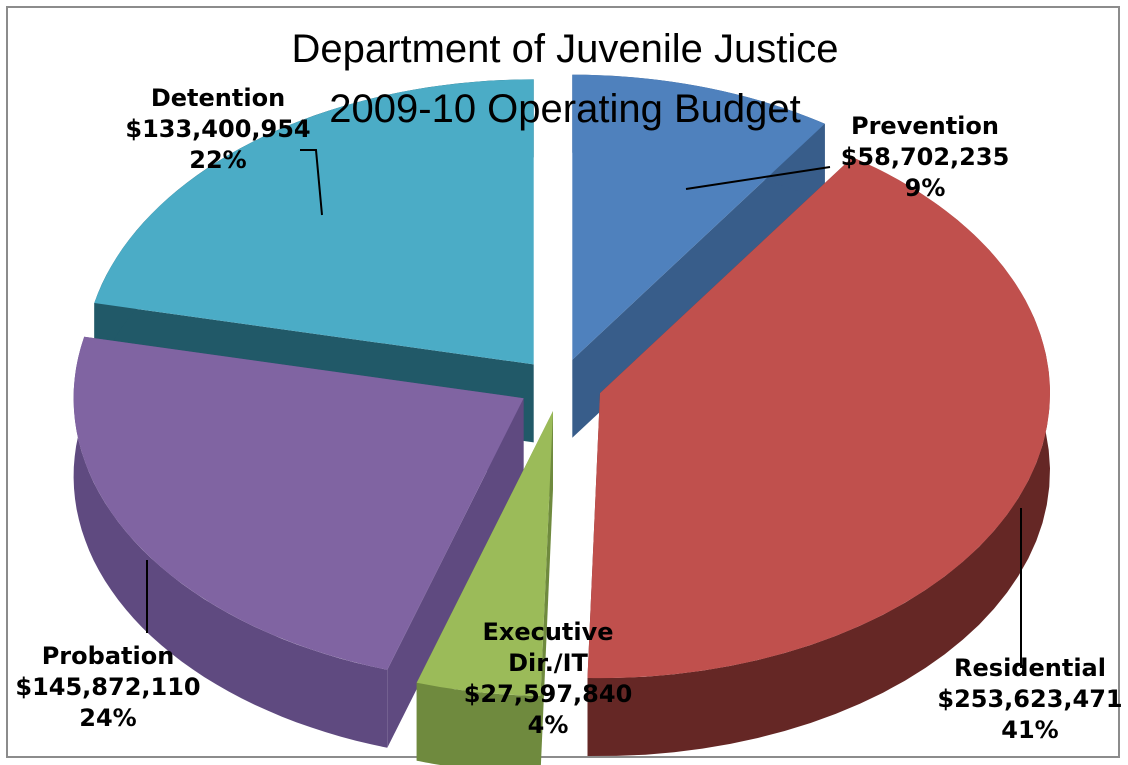 The height and width of the screenshot is (765, 1128). Describe the element at coordinates (218, 98) in the screenshot. I see `category-label: Detention` at that location.